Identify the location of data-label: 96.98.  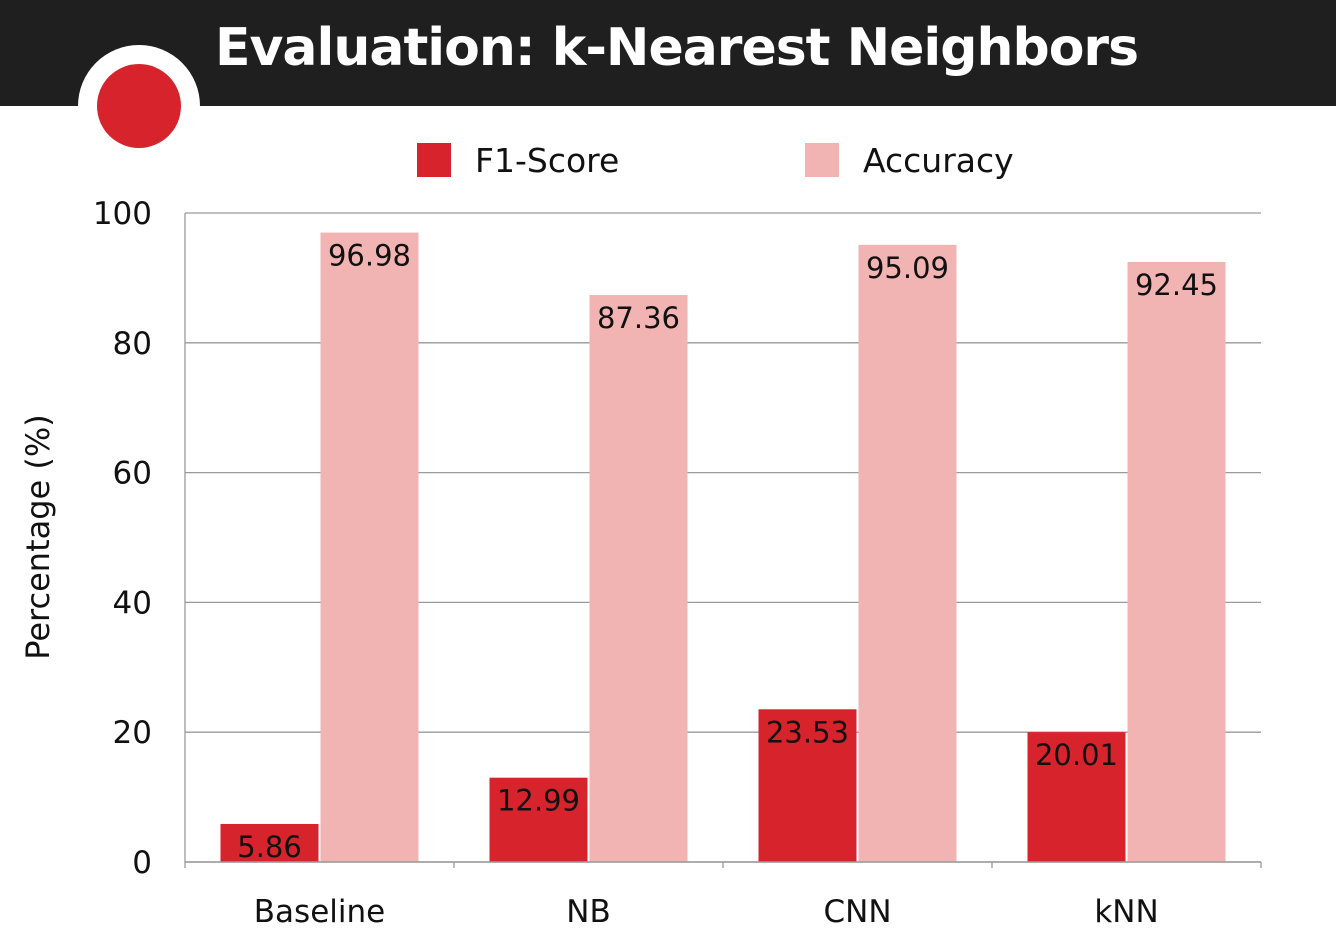
(369, 256).